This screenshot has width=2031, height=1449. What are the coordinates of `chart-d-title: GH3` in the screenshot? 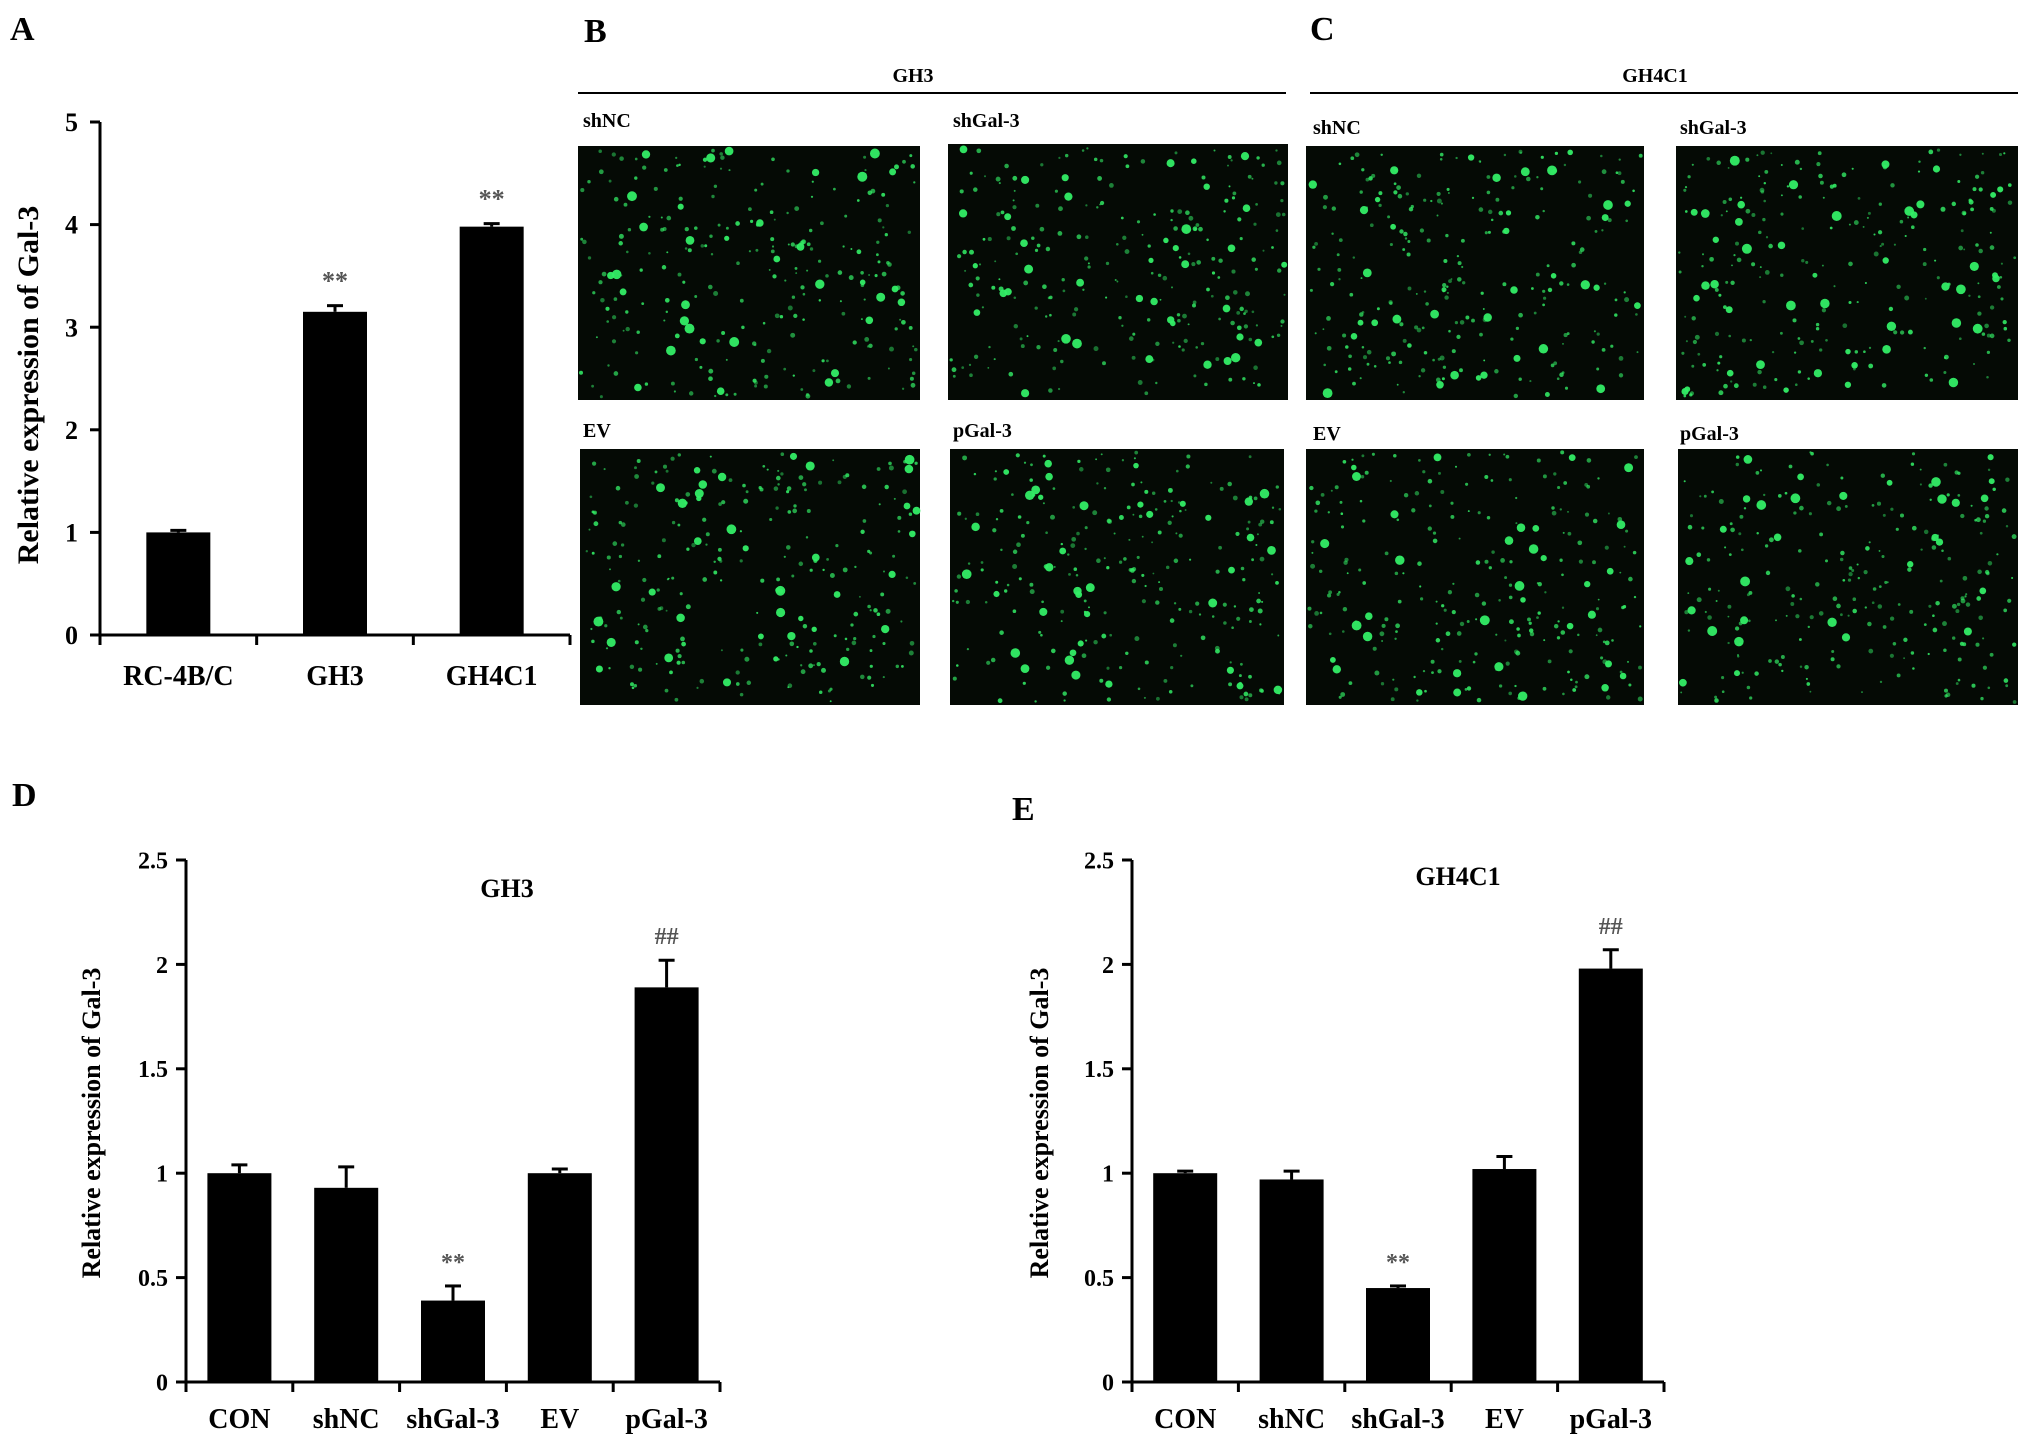 It's located at (506, 888).